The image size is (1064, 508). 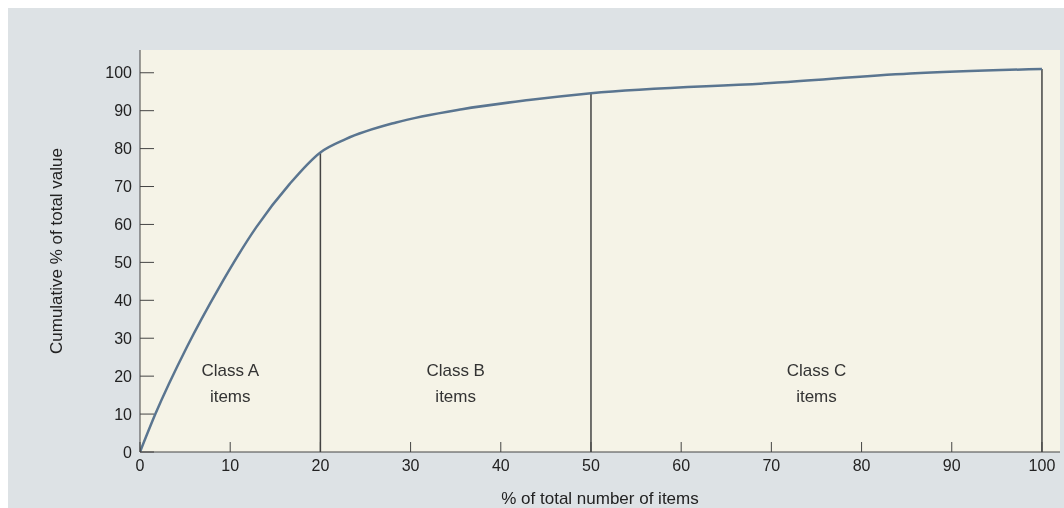 I want to click on annotation: Class C items, so click(x=816, y=383).